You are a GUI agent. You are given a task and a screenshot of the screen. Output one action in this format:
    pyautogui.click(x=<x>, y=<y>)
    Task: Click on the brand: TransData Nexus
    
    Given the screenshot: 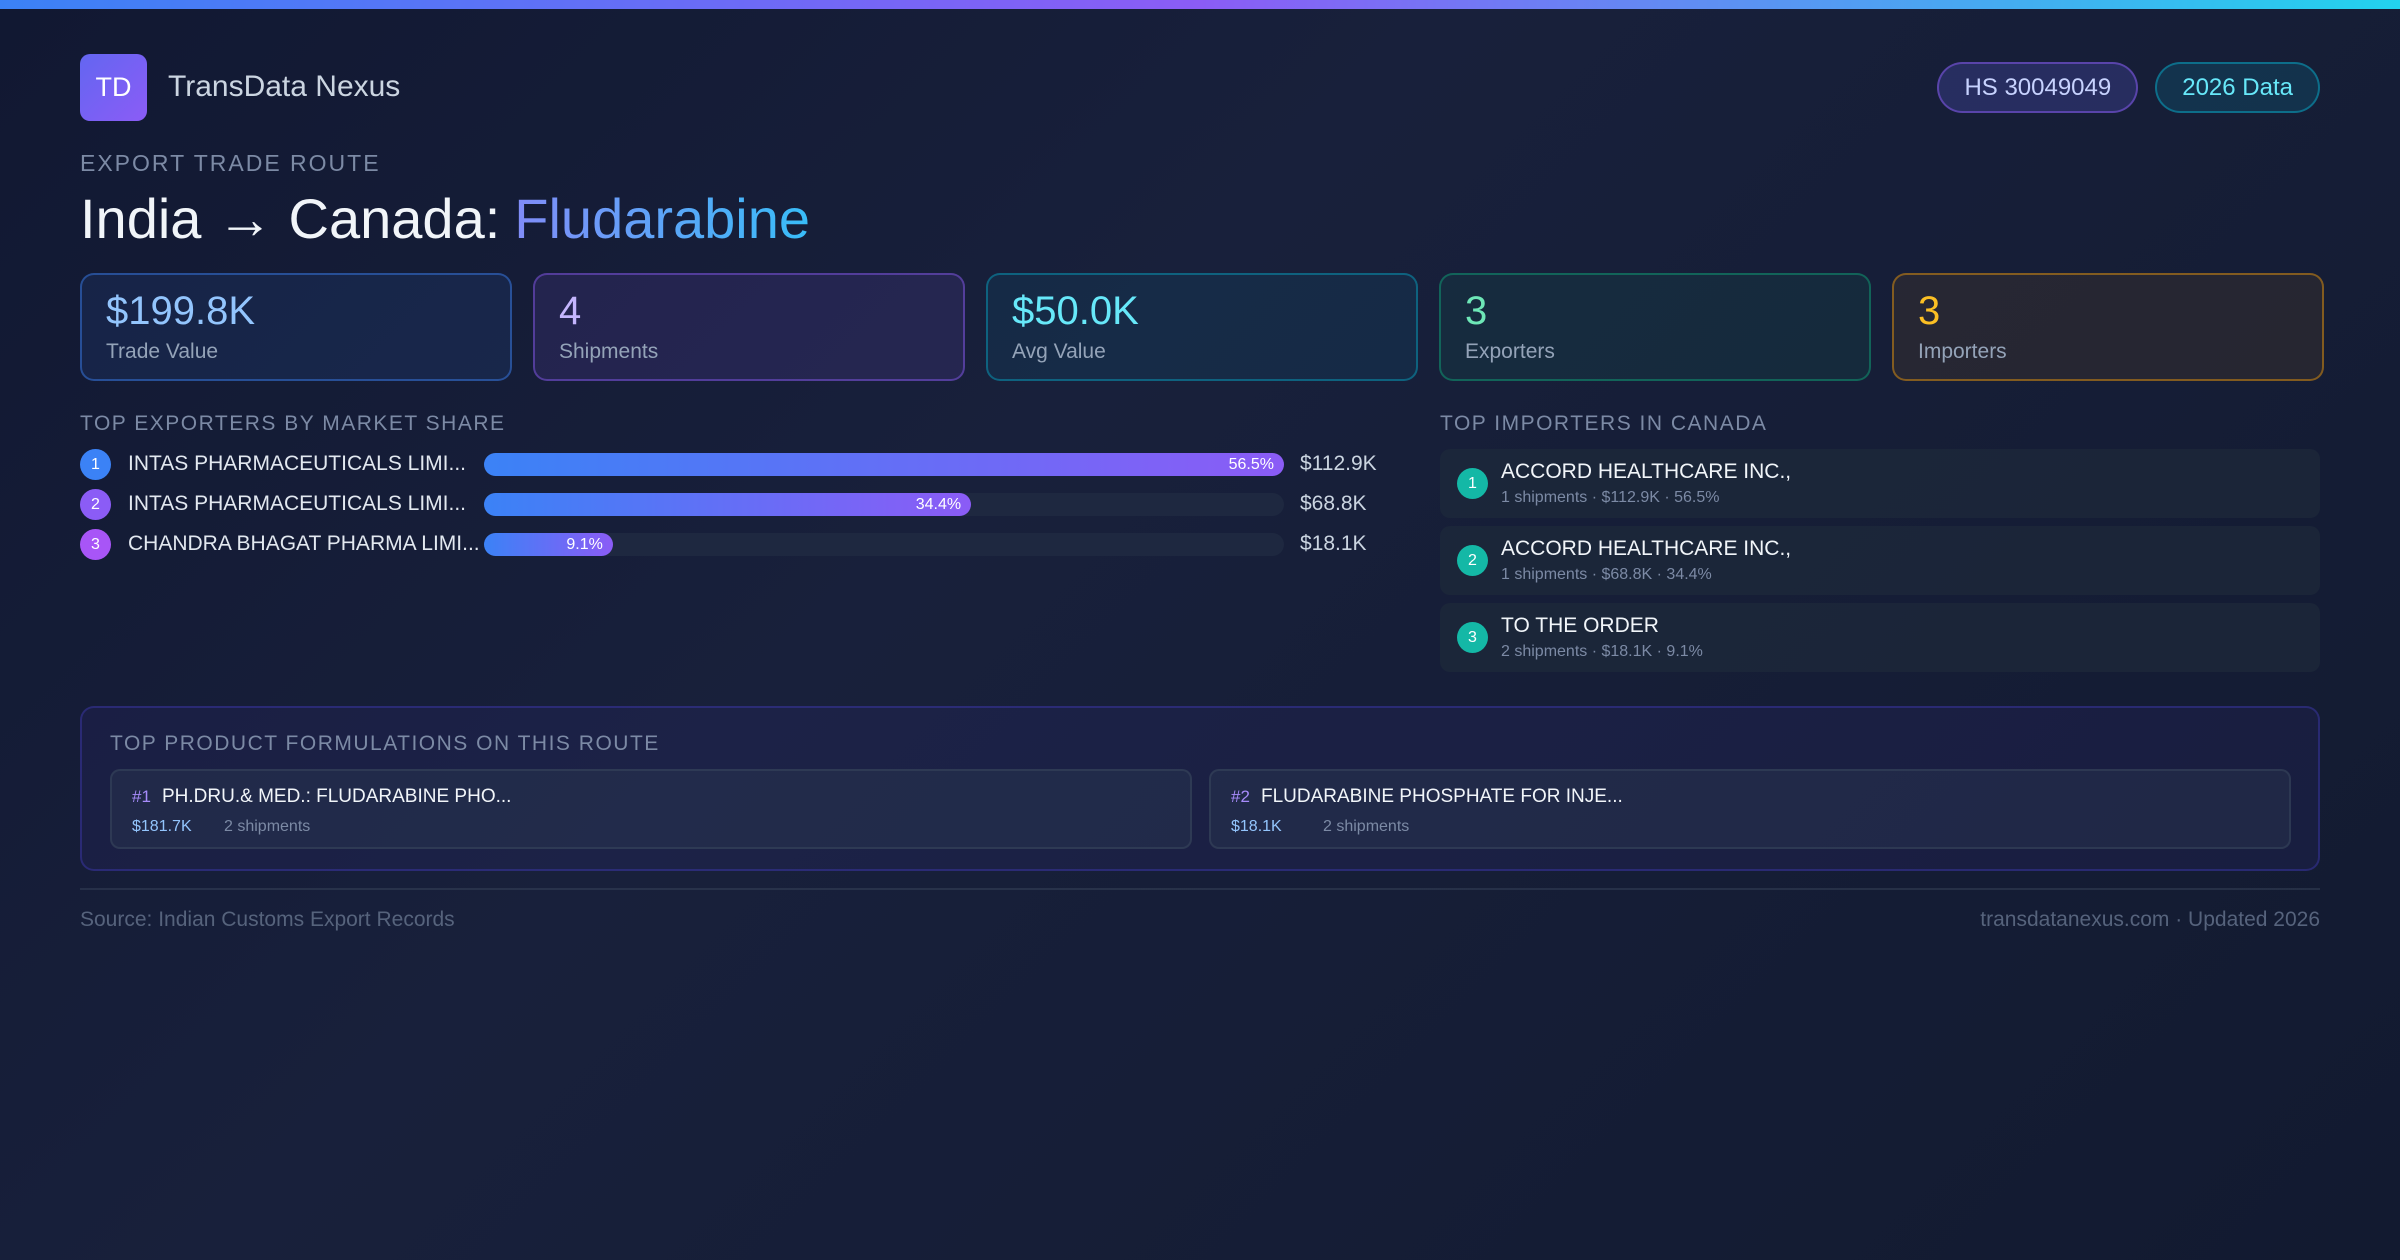 What is the action you would take?
    pyautogui.click(x=284, y=86)
    